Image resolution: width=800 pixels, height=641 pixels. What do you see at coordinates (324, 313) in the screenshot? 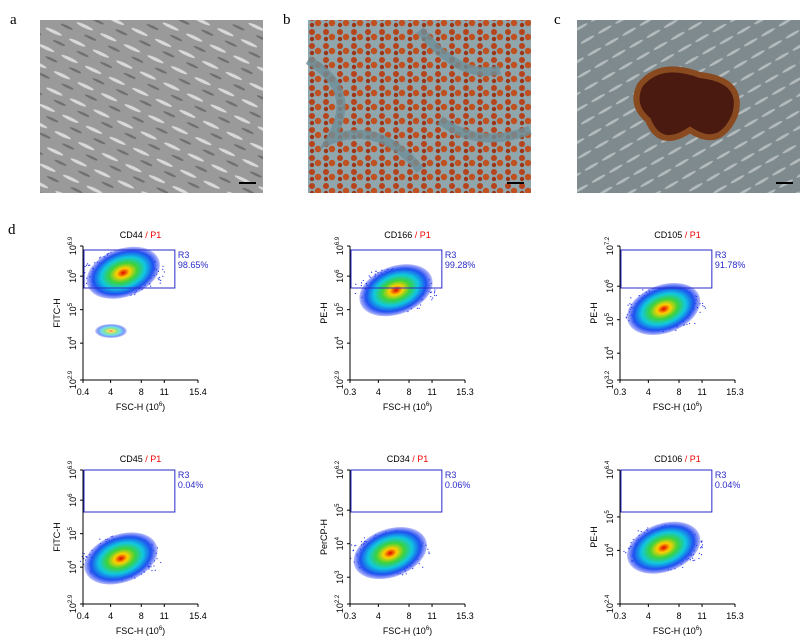
I see `y-axis-label: PE-H` at bounding box center [324, 313].